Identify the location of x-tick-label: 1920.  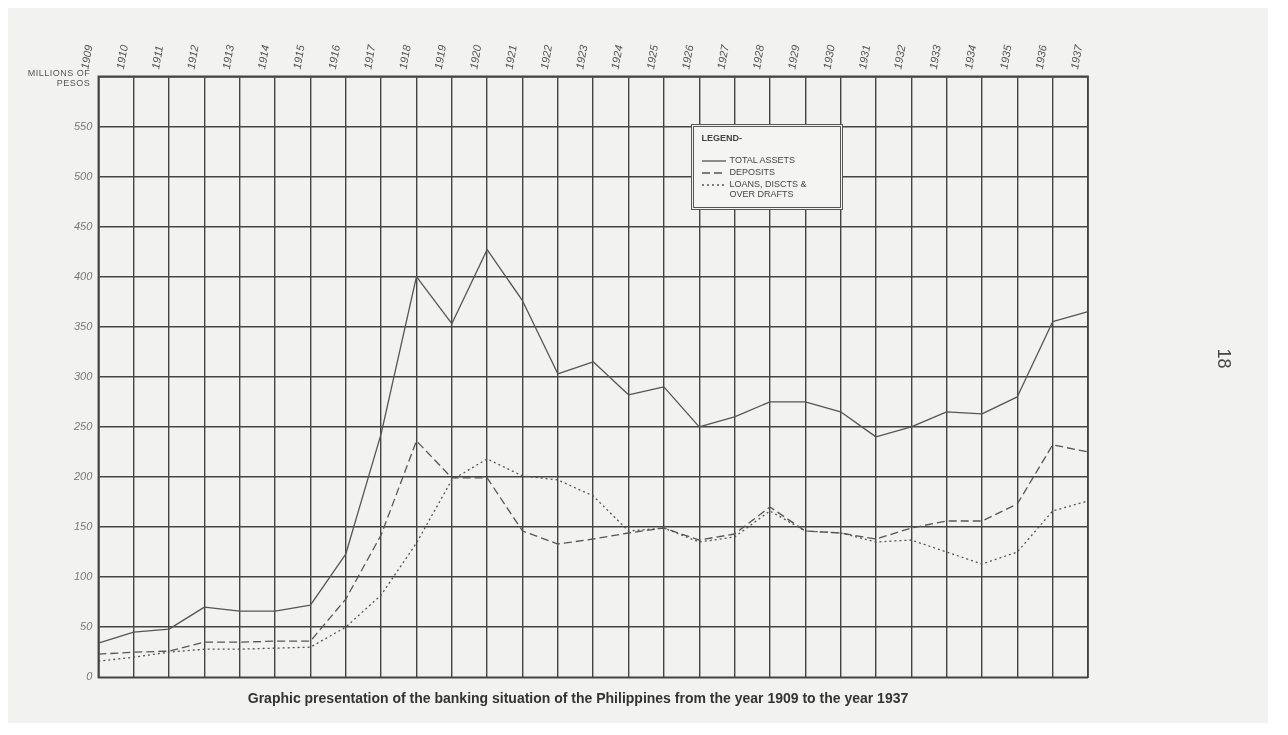
(475, 57).